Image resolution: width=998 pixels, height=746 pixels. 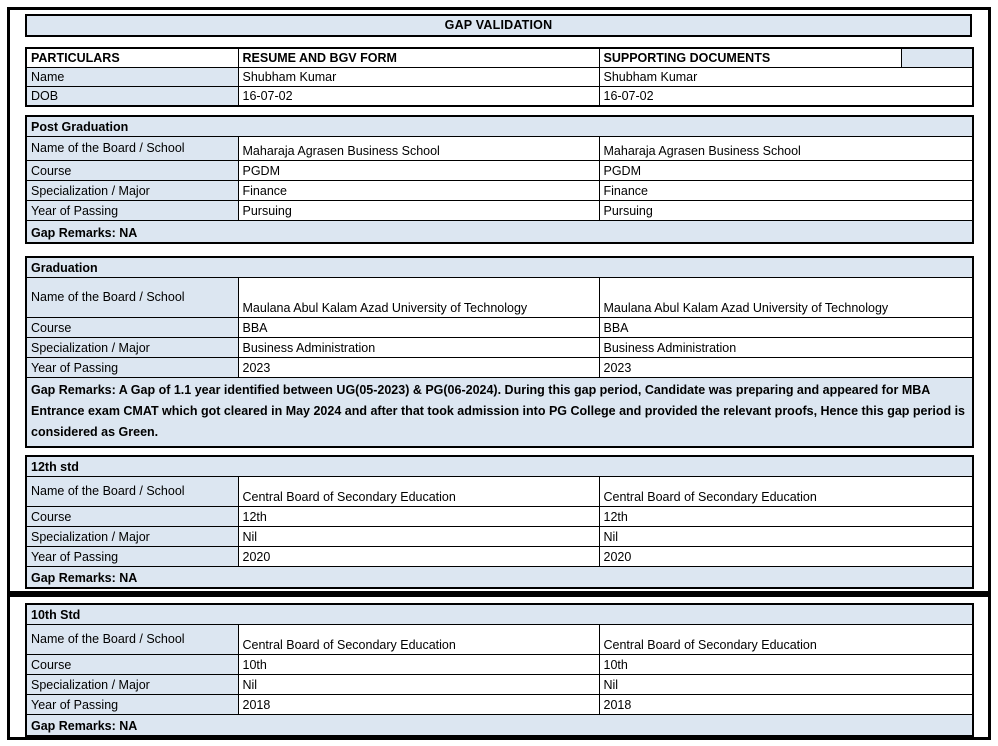 I want to click on resume-value-cell: Shubham Kumar, so click(x=418, y=76).